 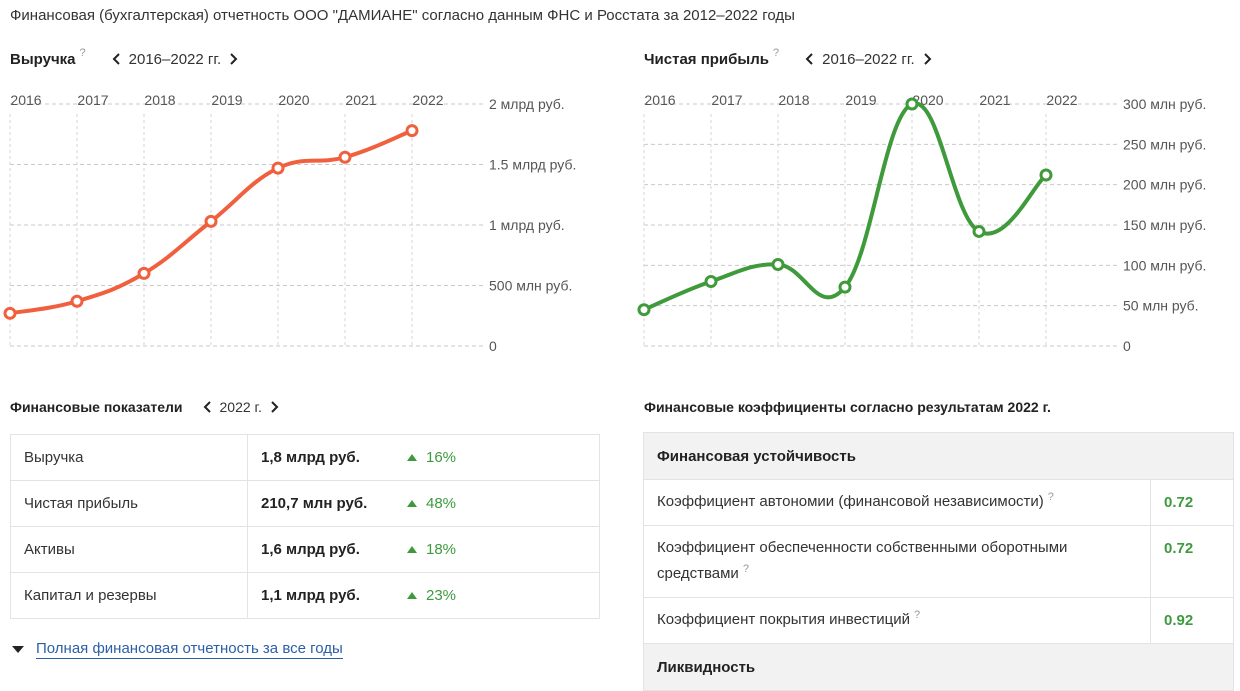 I want to click on ratios-section-title: Ликвидность, so click(x=938, y=667).